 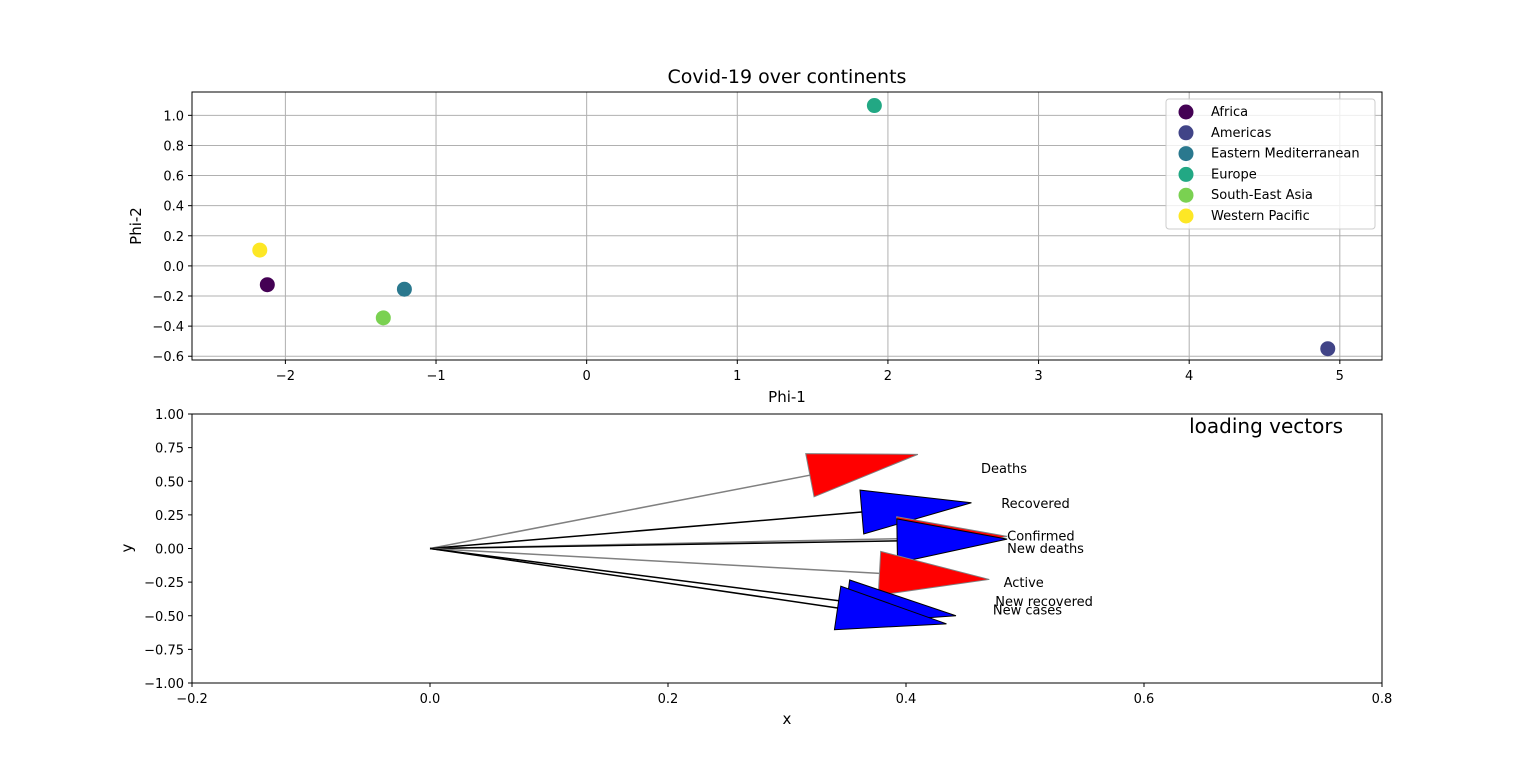 I want to click on vector-label: Deaths, so click(x=1004, y=469).